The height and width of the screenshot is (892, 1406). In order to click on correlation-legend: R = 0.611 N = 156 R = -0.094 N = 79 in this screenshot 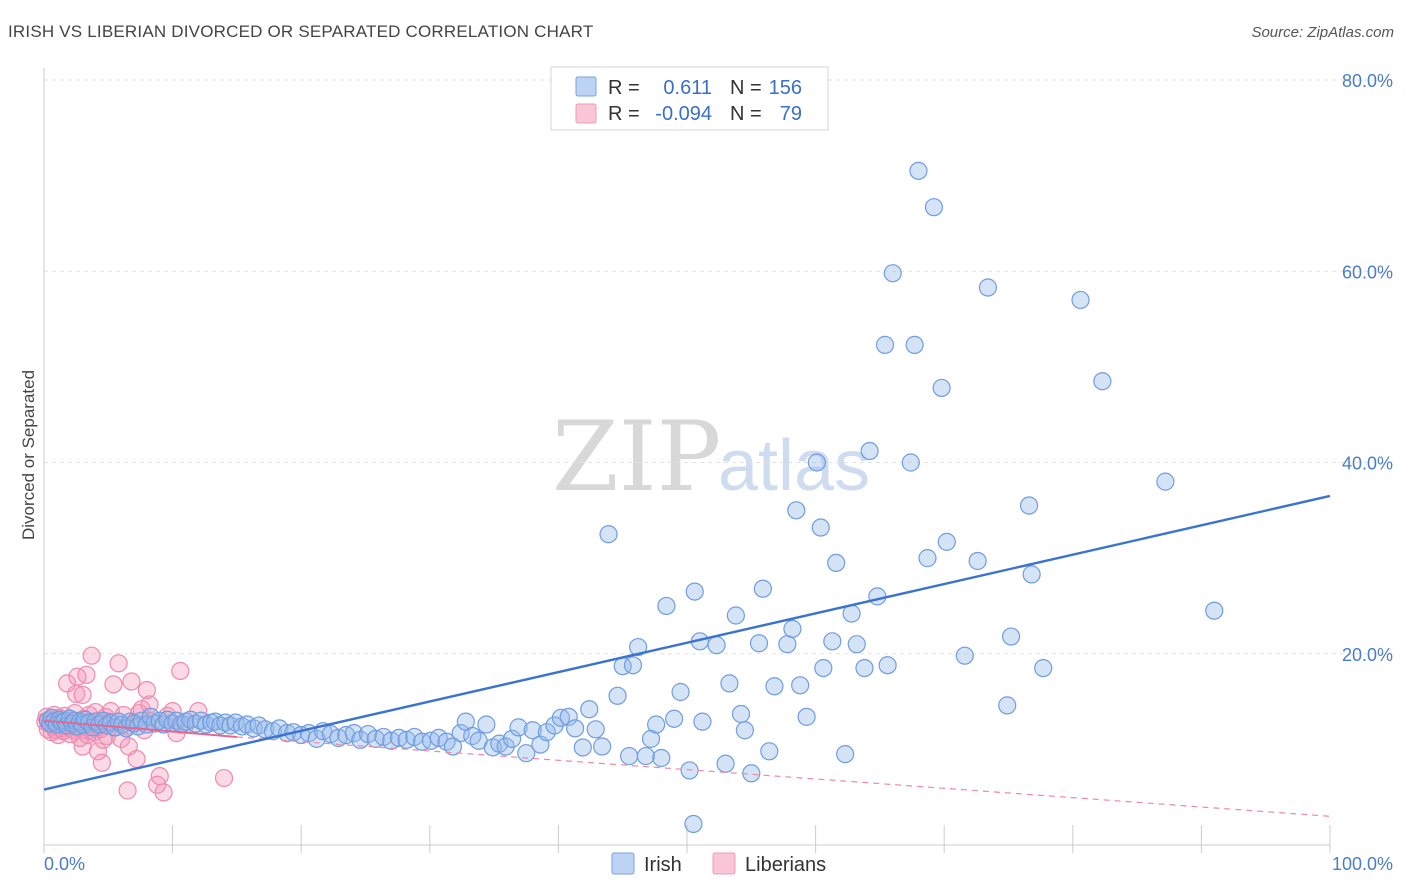, I will do `click(689, 98)`.